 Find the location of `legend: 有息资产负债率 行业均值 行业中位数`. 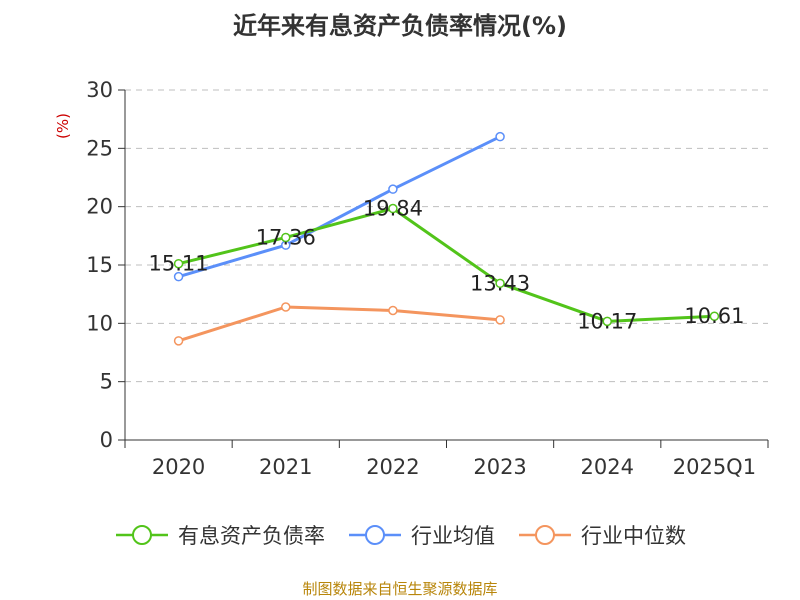

legend: 有息资产负债率 行业均值 行业中位数 is located at coordinates (400, 535).